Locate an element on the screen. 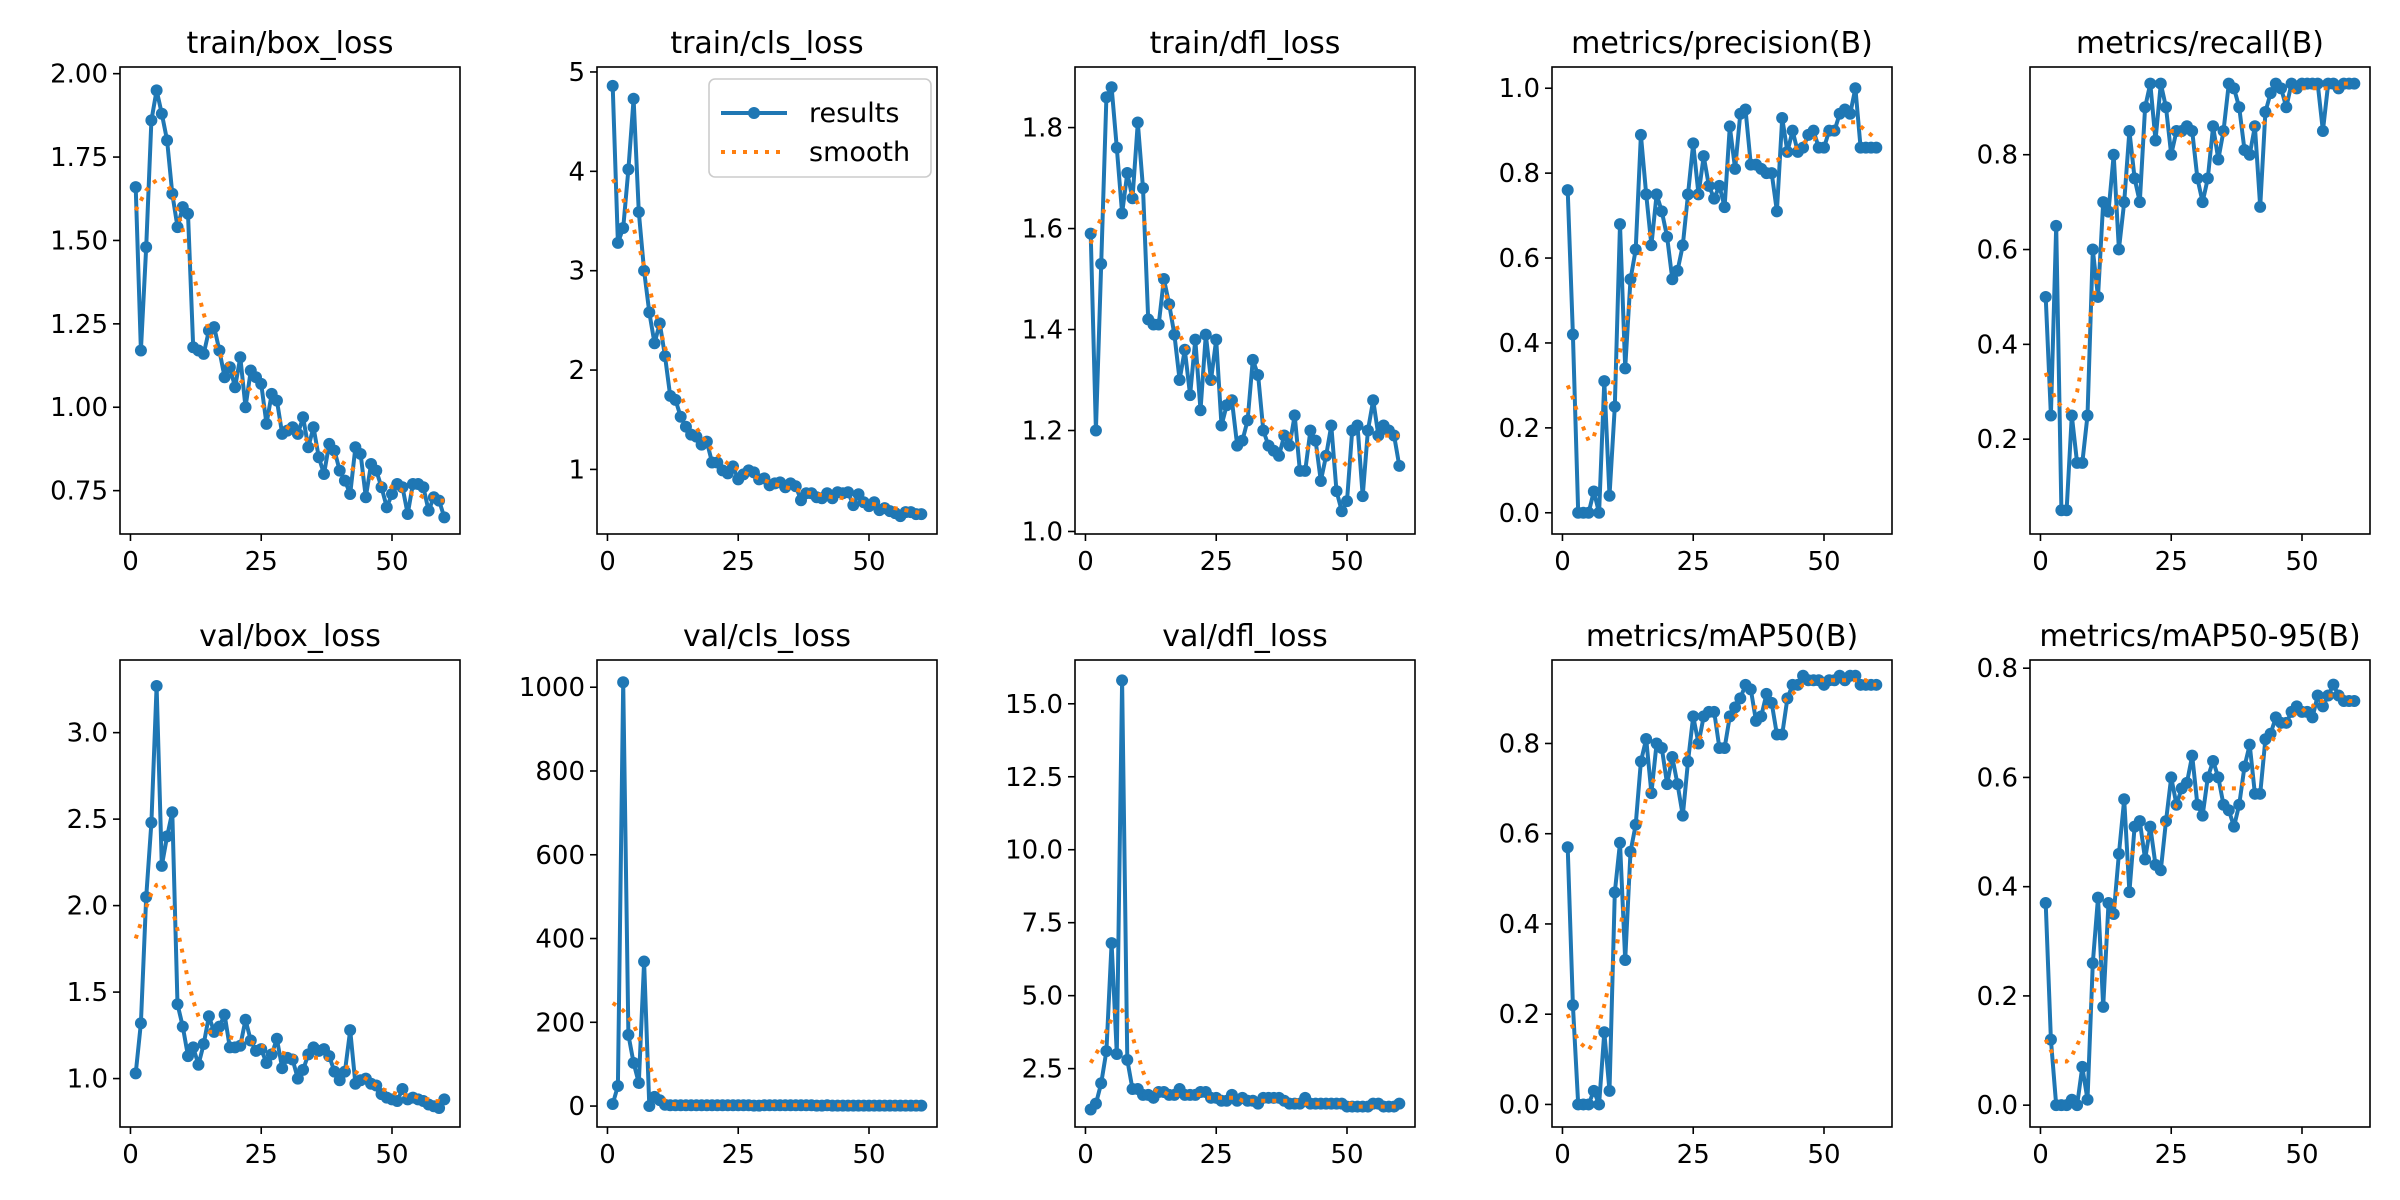  subplot-title: val/cls_loss is located at coordinates (767, 636).